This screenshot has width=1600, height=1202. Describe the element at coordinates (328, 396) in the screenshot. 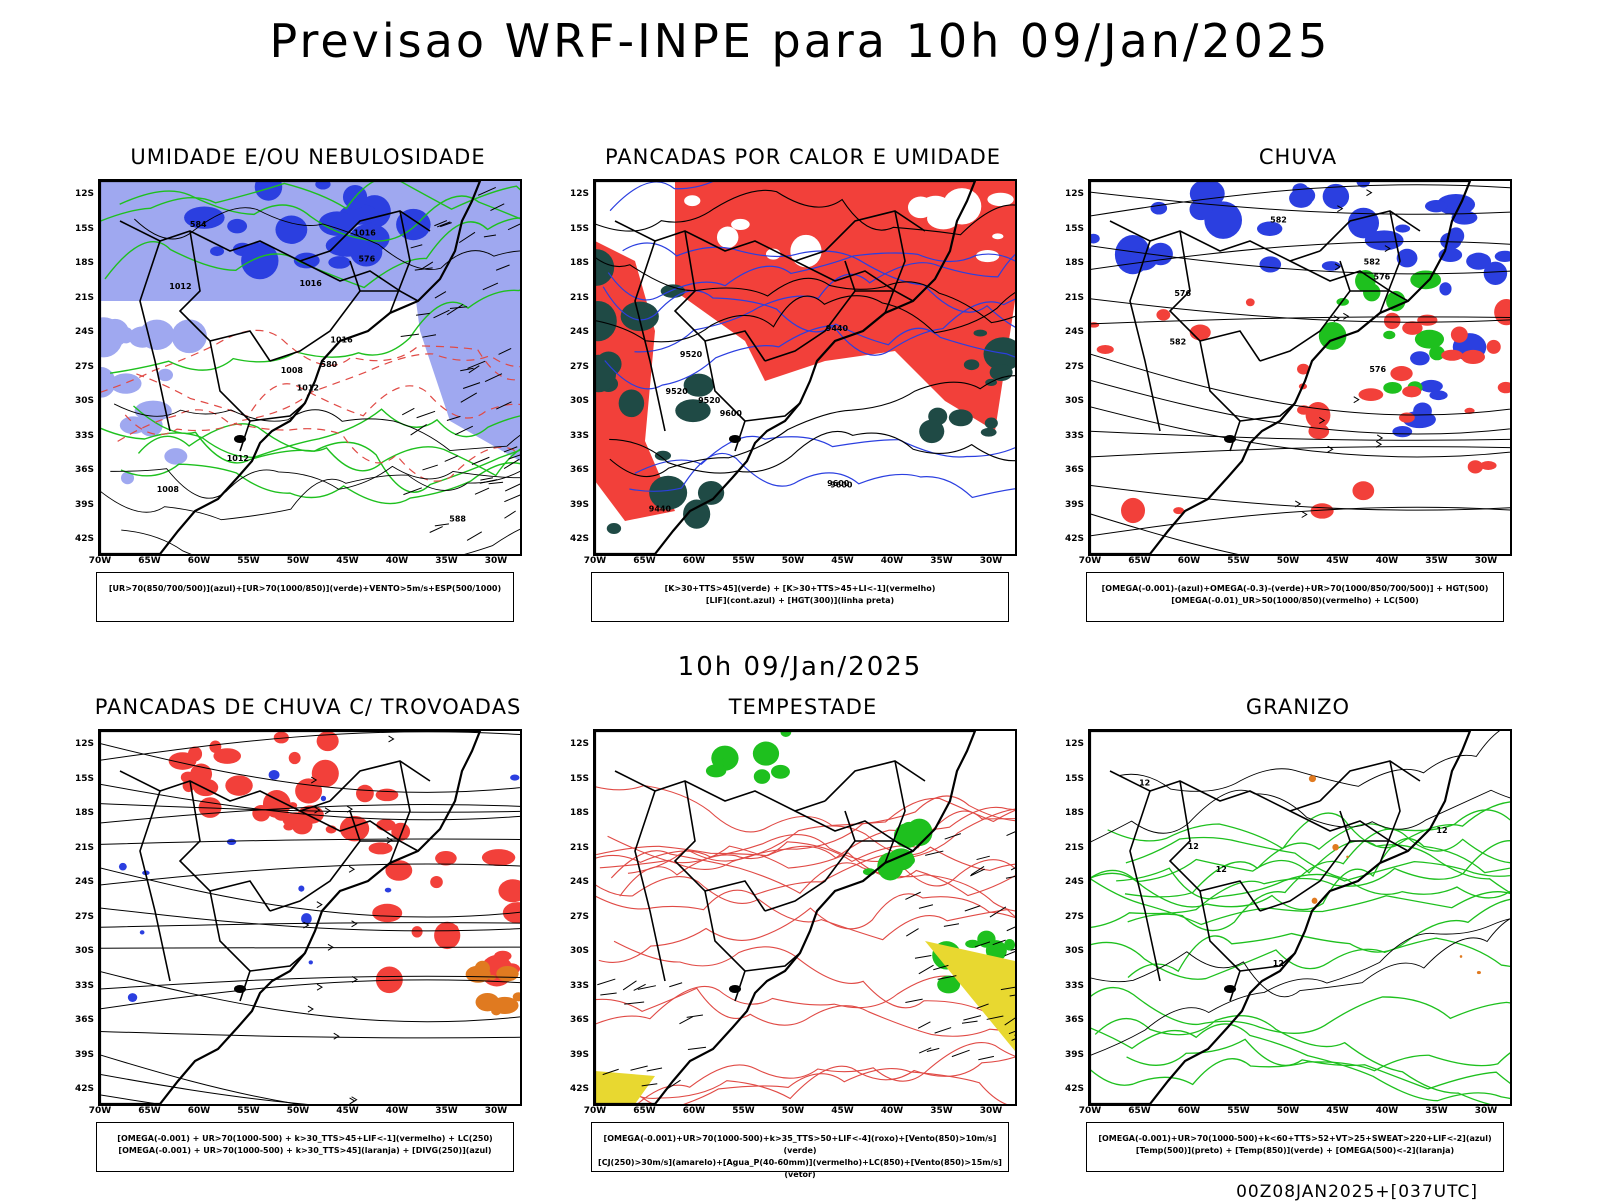

I see `thickness-contour` at that location.